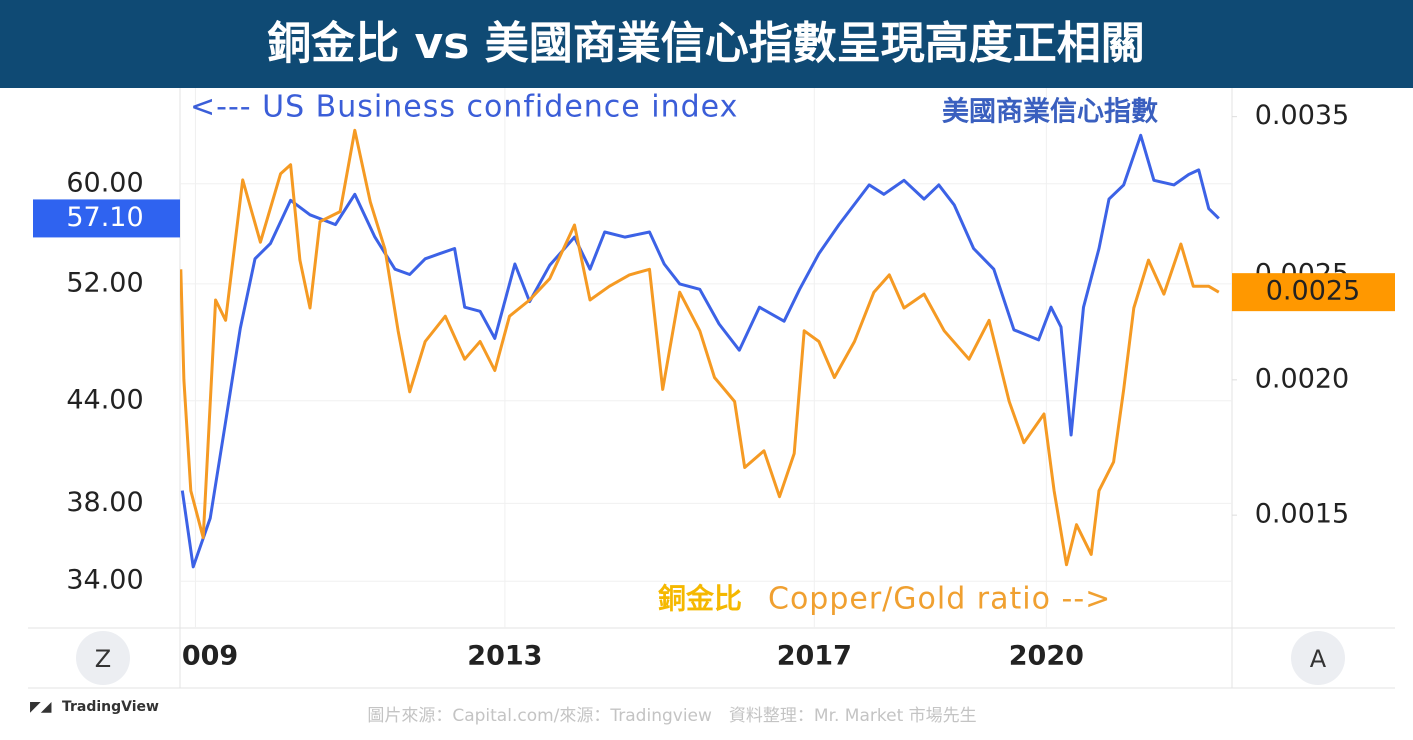 This screenshot has width=1413, height=740. I want to click on button-label: A, so click(1318, 659).